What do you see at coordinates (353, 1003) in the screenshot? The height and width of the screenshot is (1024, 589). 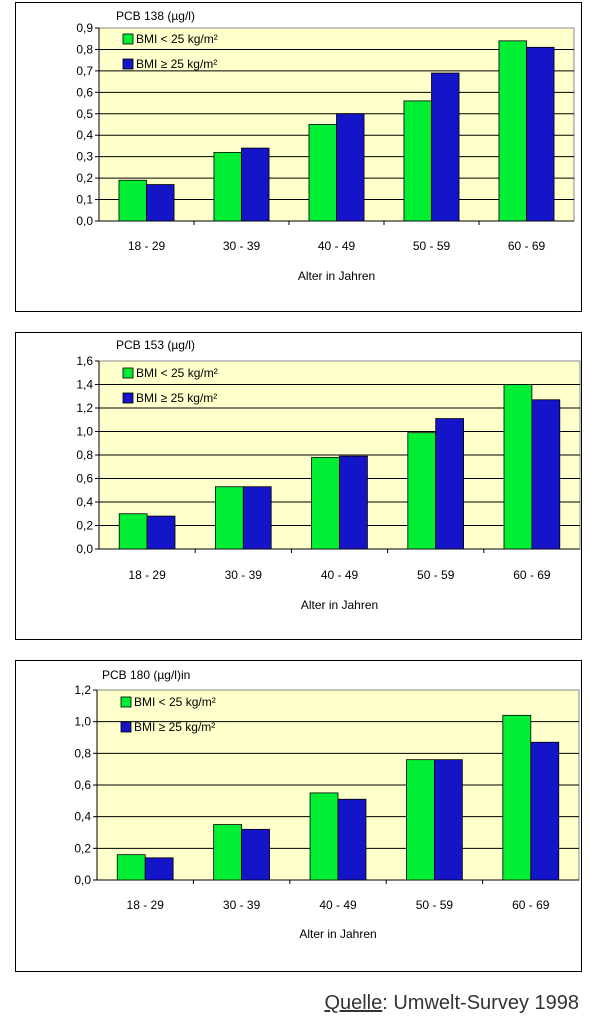 I see `source-label: Quelle` at bounding box center [353, 1003].